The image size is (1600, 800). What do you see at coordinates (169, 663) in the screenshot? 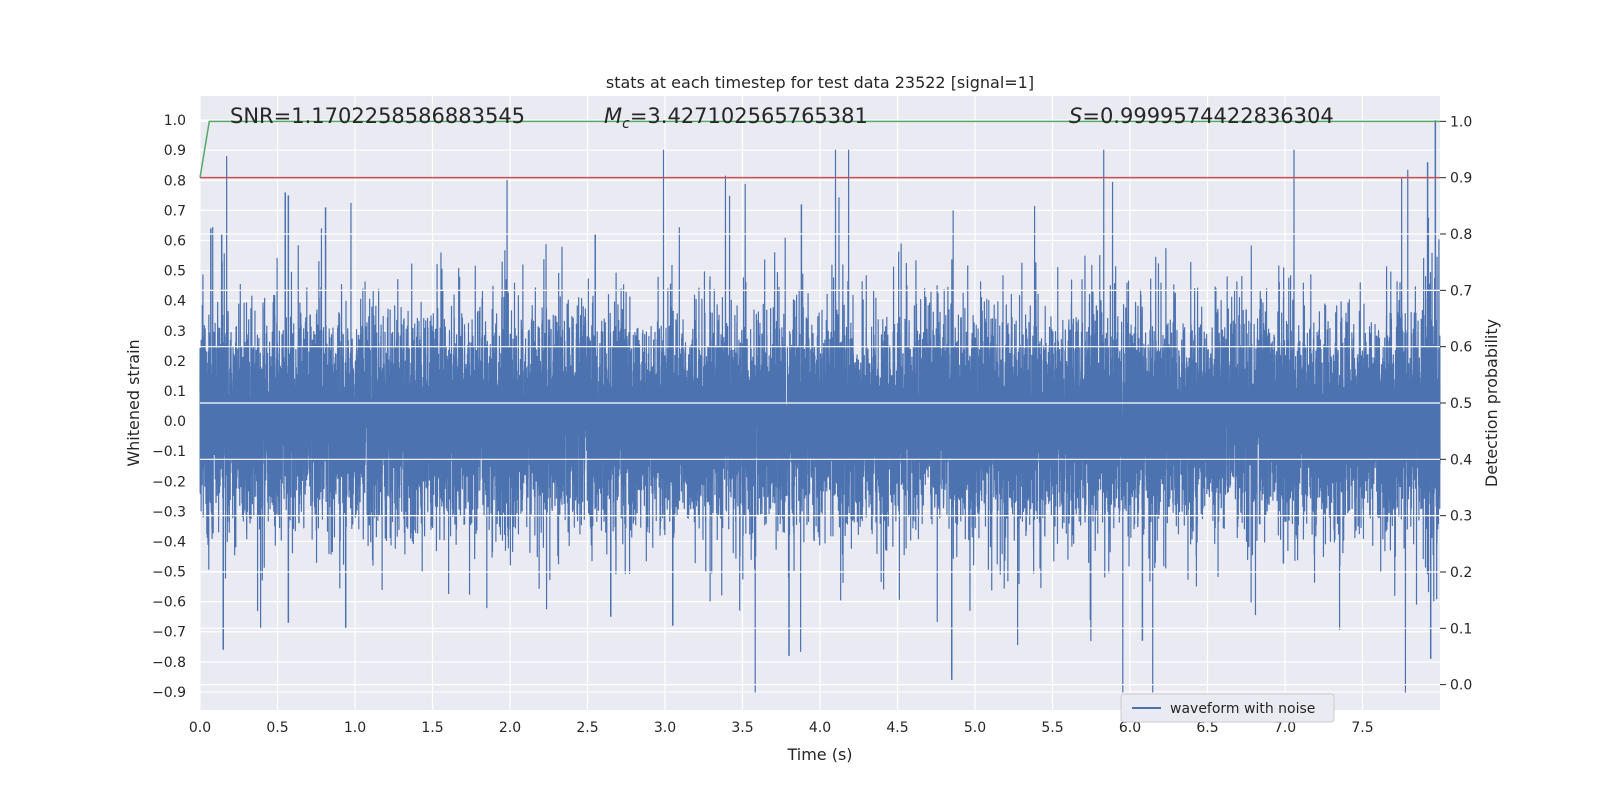
I see `y-tick-label: −0.8` at bounding box center [169, 663].